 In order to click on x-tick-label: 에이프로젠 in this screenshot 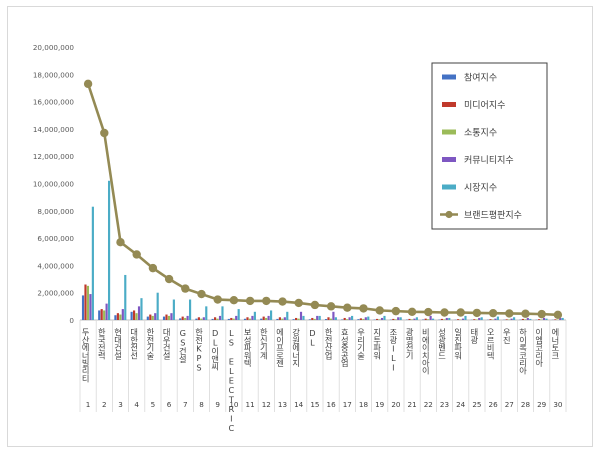, I will do `click(280, 347)`.